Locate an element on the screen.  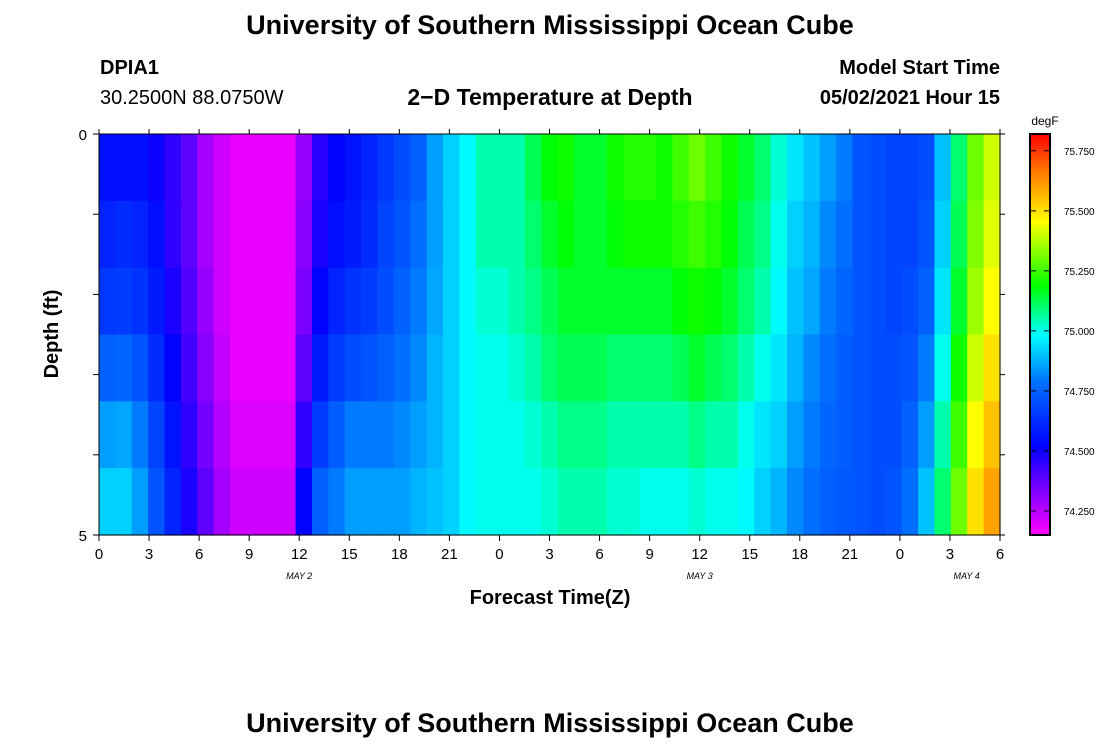
station-location: 30.2500N 88.0750W is located at coordinates (192, 98).